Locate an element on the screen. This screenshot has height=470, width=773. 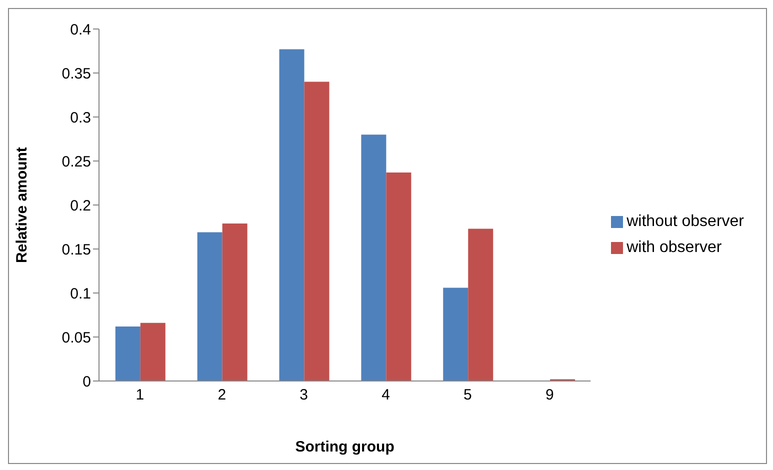
y-tick-label: 0 is located at coordinates (86, 381).